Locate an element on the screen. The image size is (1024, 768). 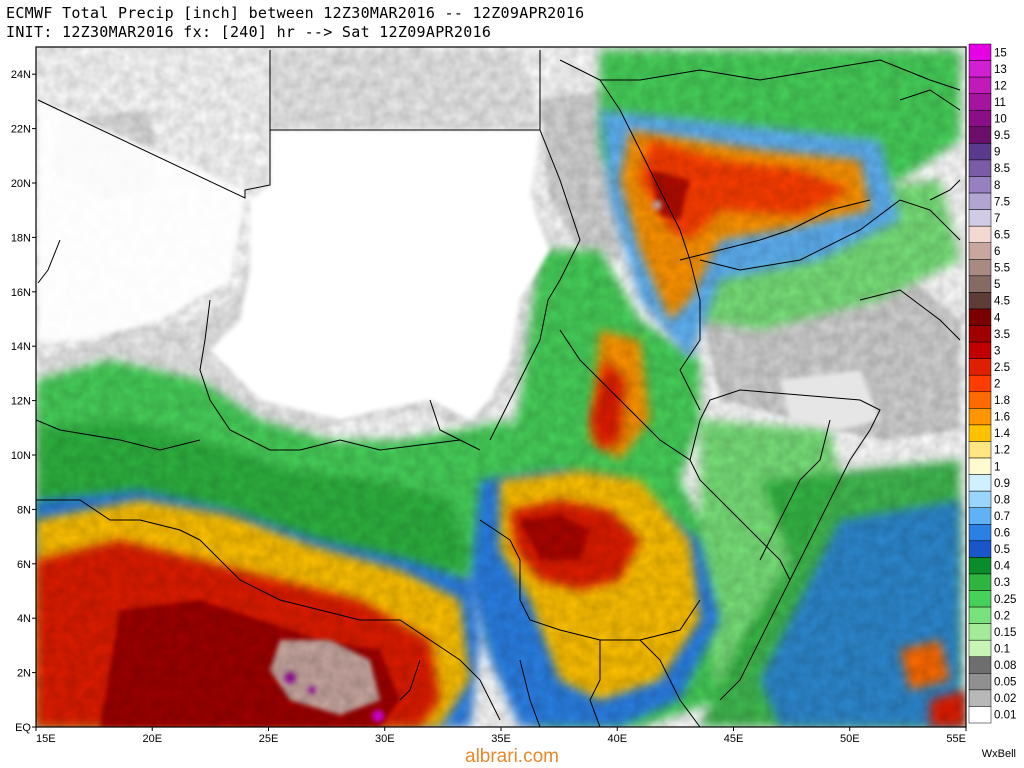
legend-label: 5 is located at coordinates (997, 285).